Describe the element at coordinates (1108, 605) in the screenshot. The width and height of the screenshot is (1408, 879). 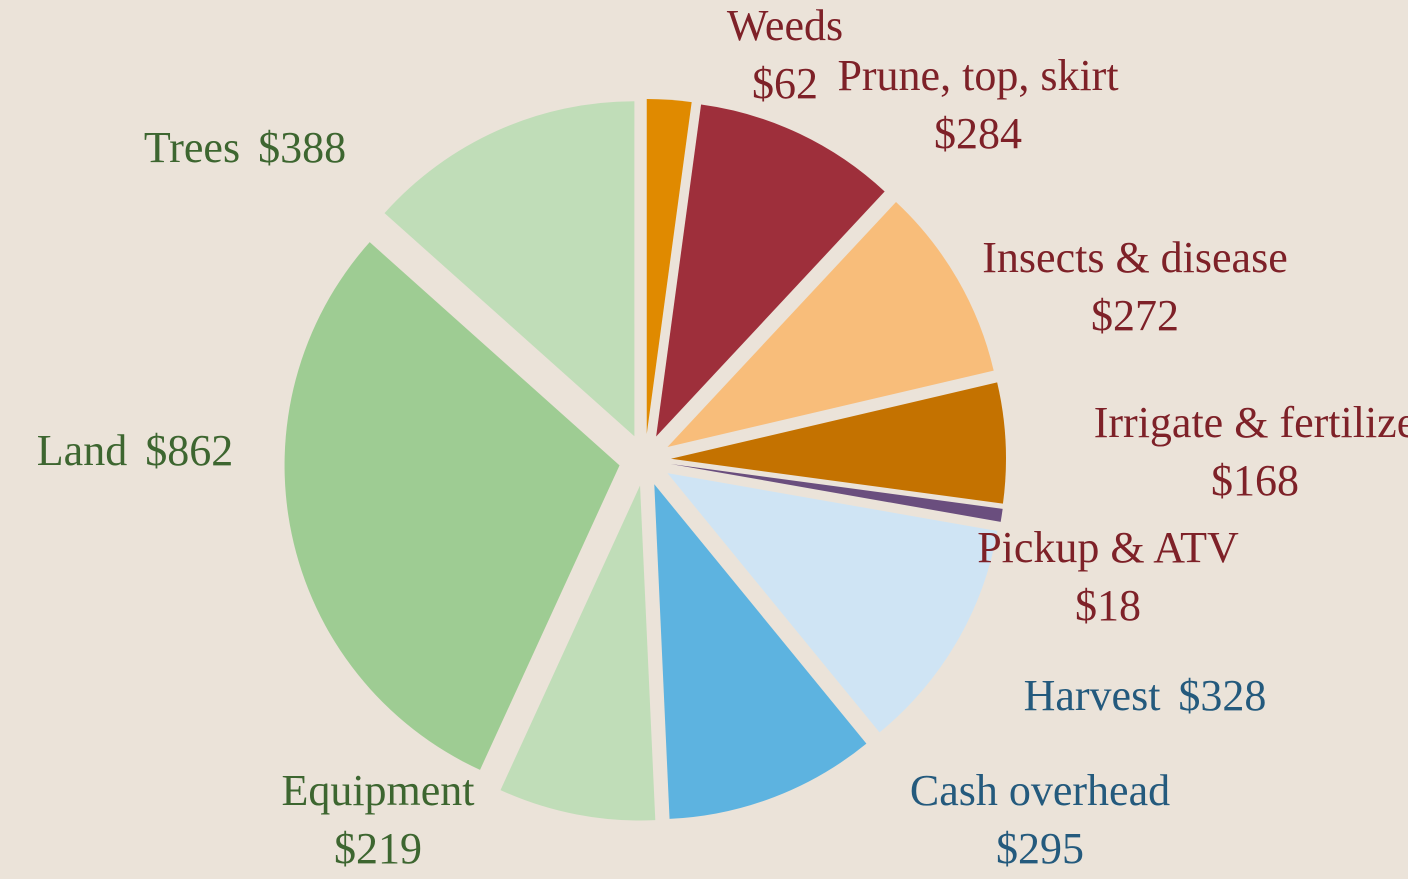
I see `slice-value: $18` at that location.